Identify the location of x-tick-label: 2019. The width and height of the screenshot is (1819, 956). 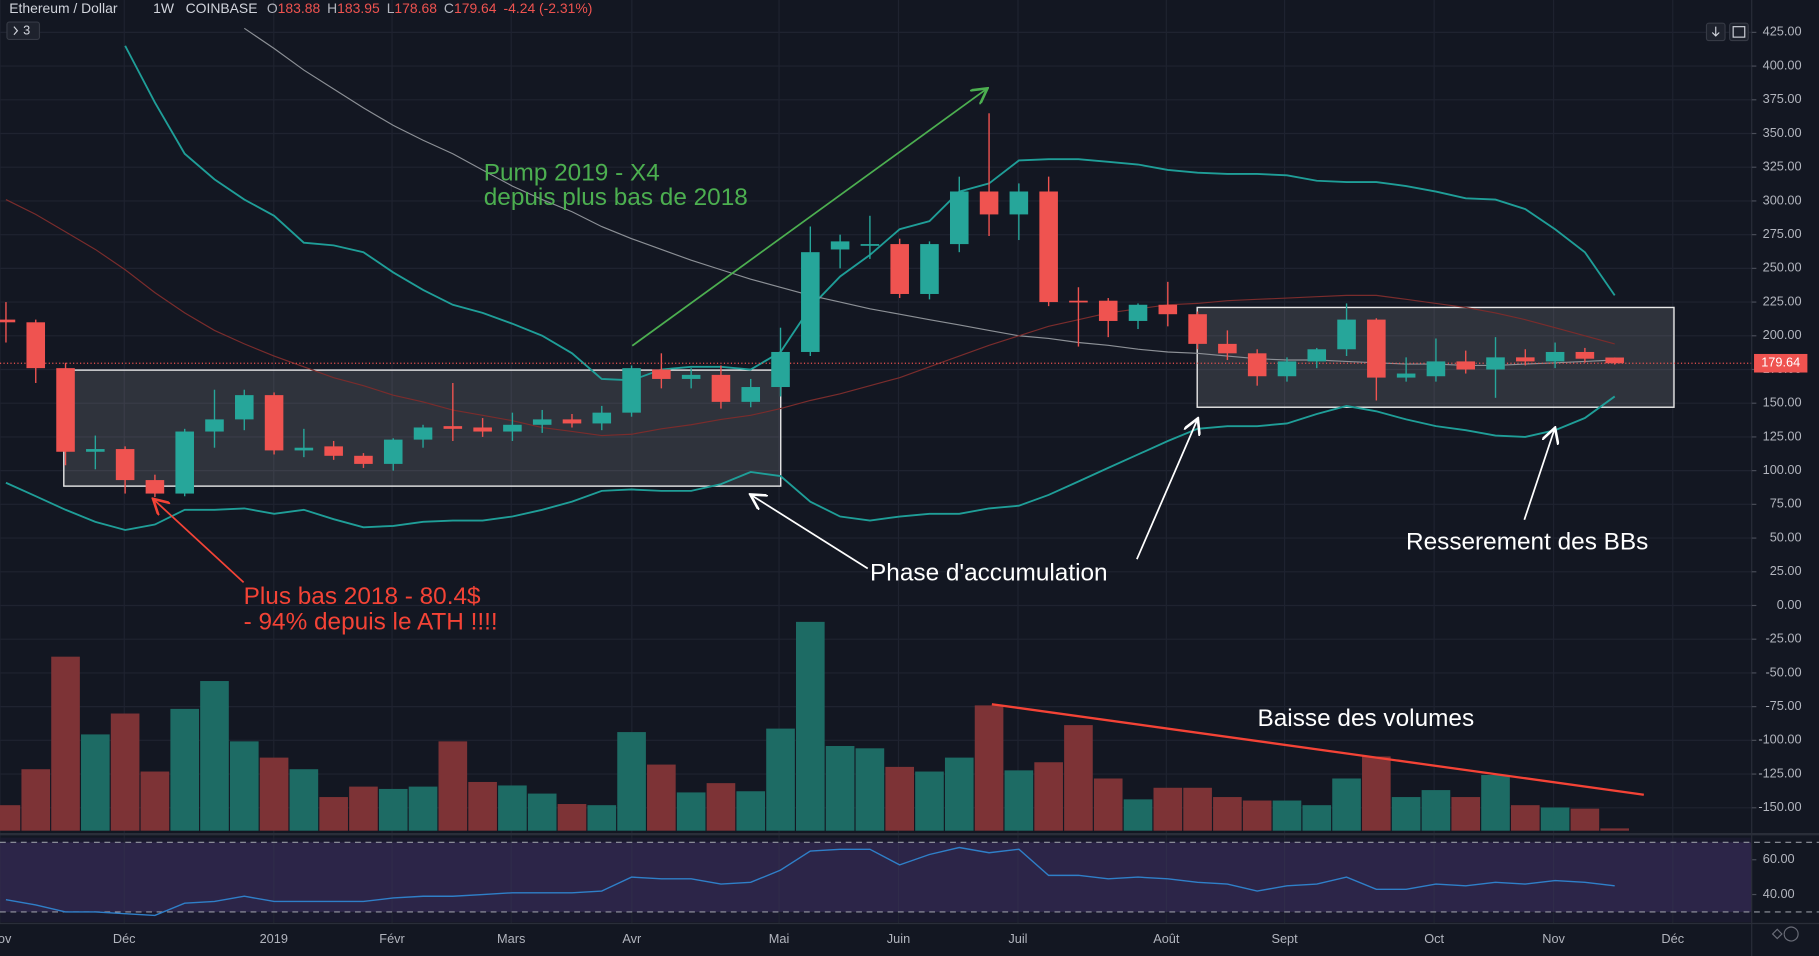
(274, 938).